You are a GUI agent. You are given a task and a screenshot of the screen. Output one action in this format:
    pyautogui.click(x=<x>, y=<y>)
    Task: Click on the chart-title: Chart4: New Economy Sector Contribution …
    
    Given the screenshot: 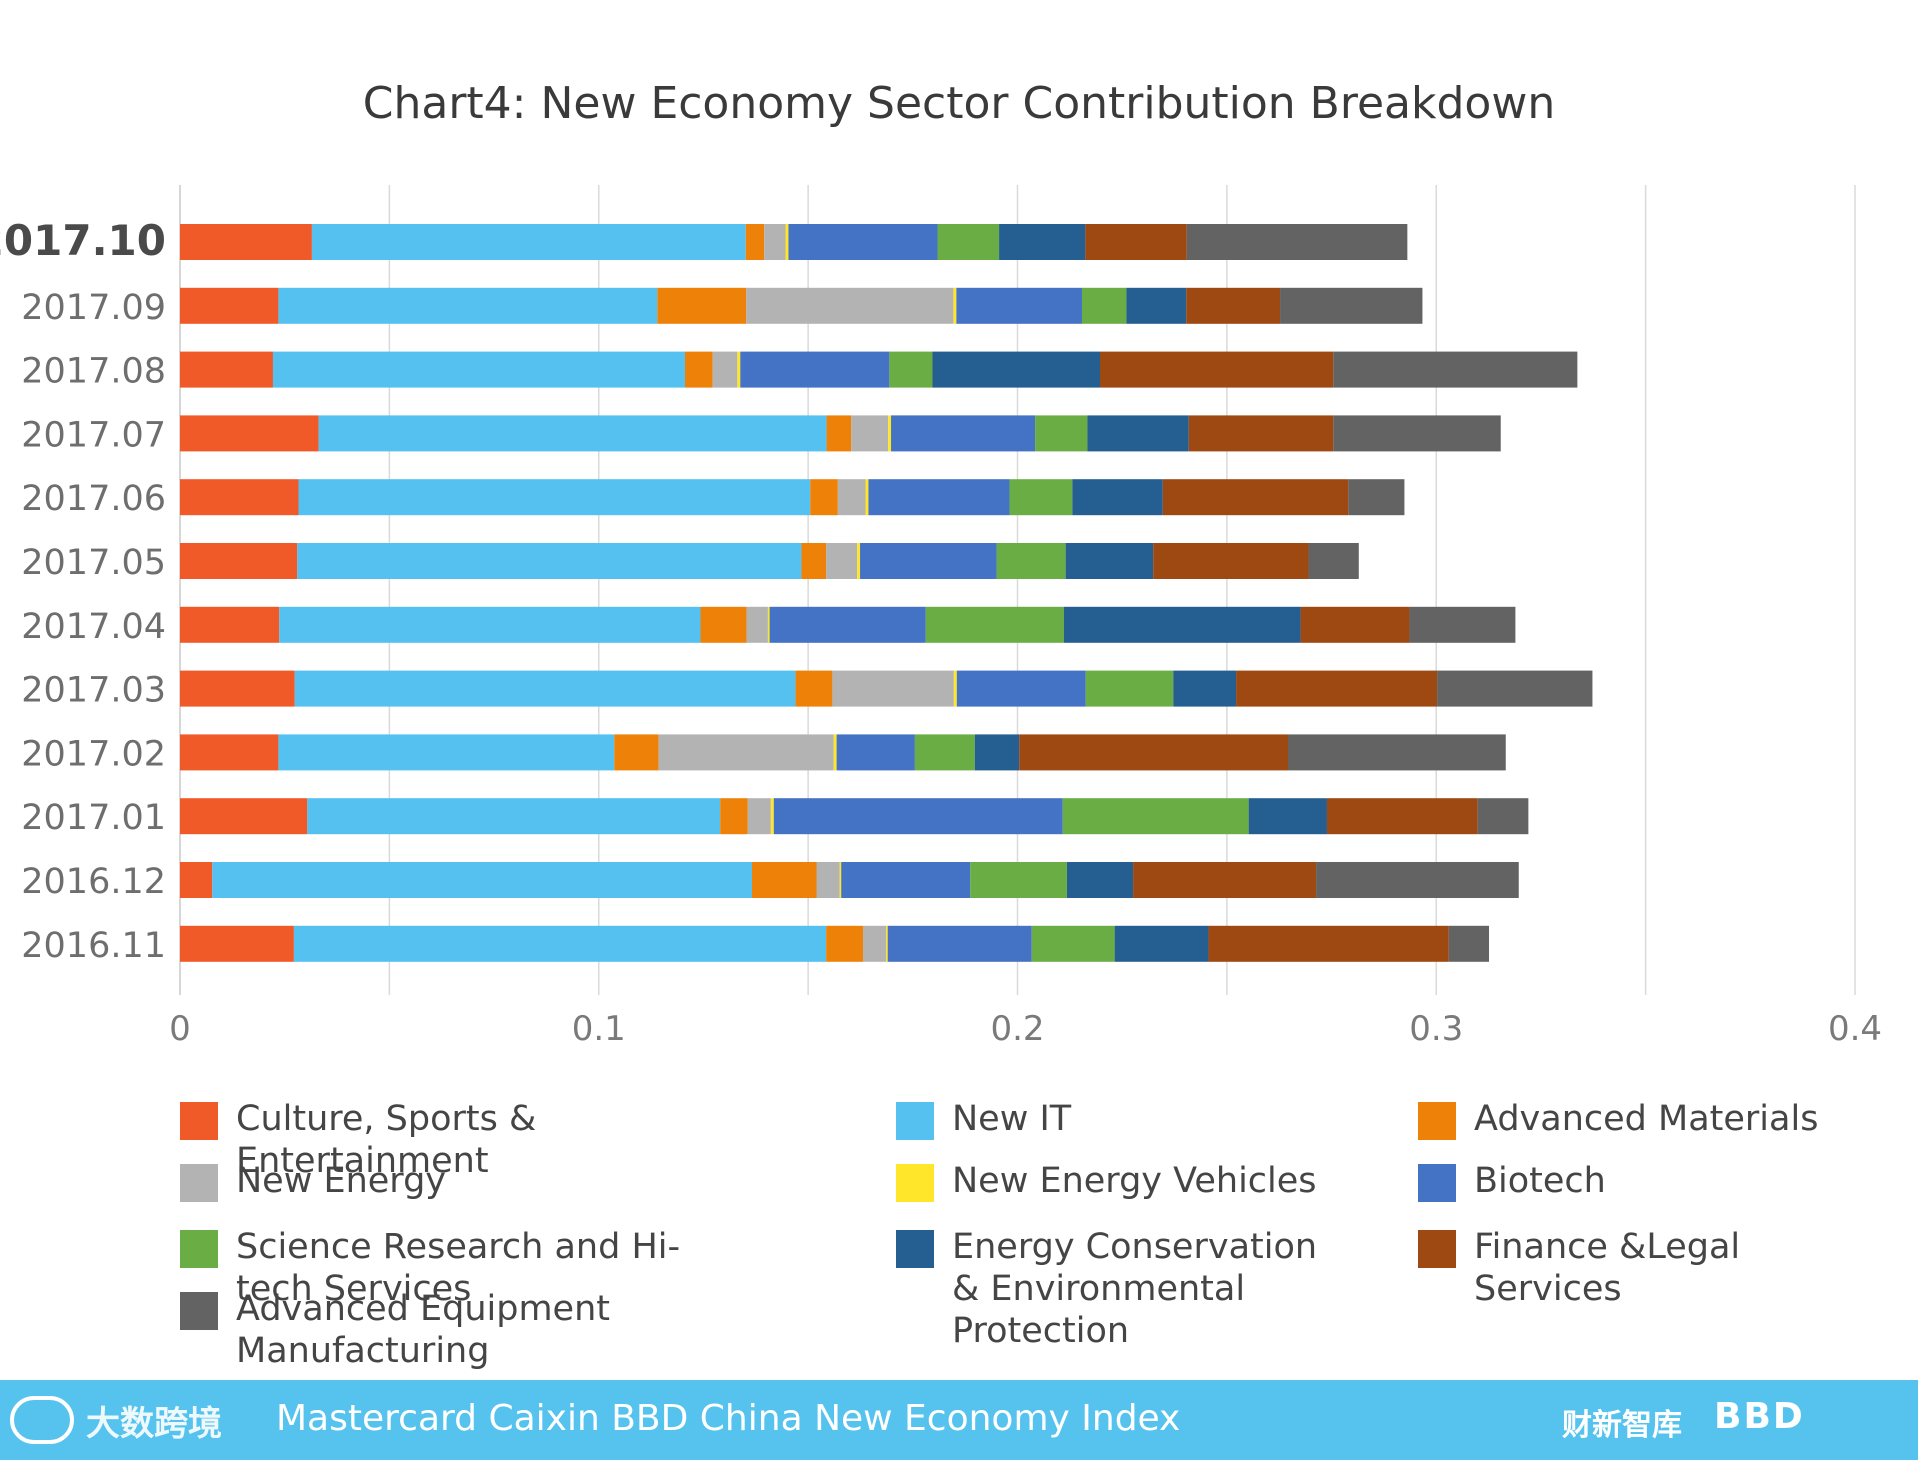 What is the action you would take?
    pyautogui.click(x=959, y=103)
    